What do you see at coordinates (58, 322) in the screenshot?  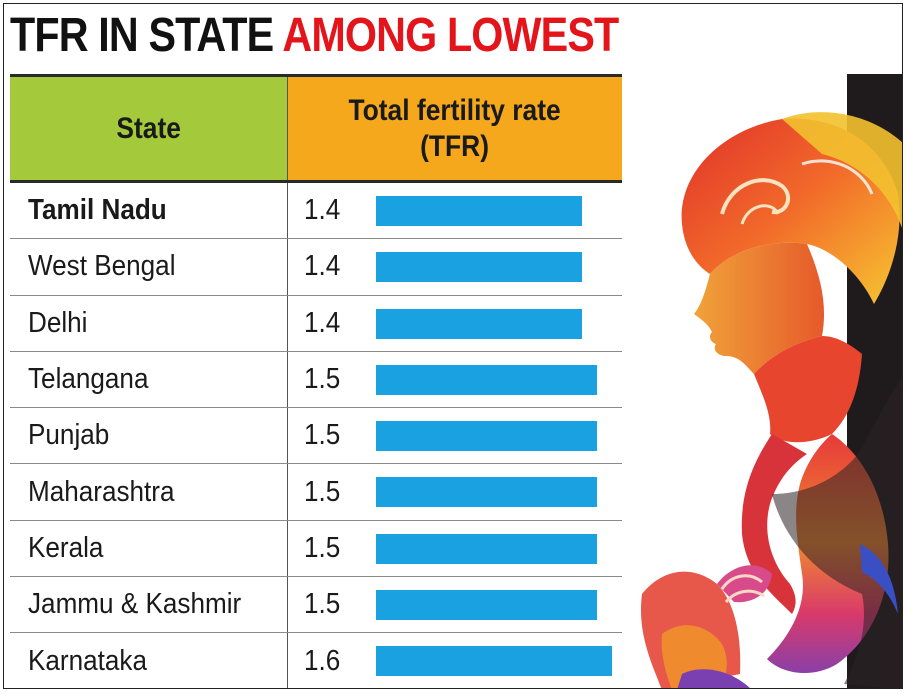 I see `state-name: Delhi` at bounding box center [58, 322].